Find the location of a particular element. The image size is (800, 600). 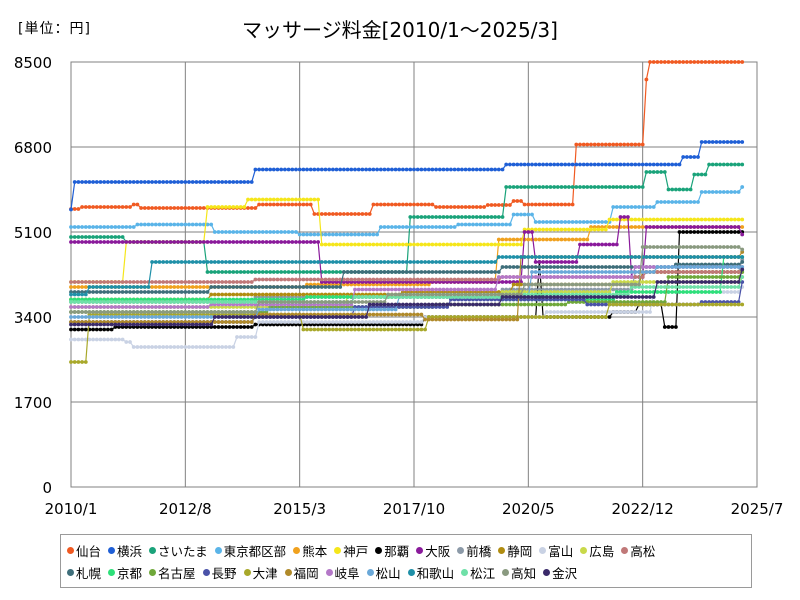

y-tick-label: 8500 is located at coordinates (33, 63).